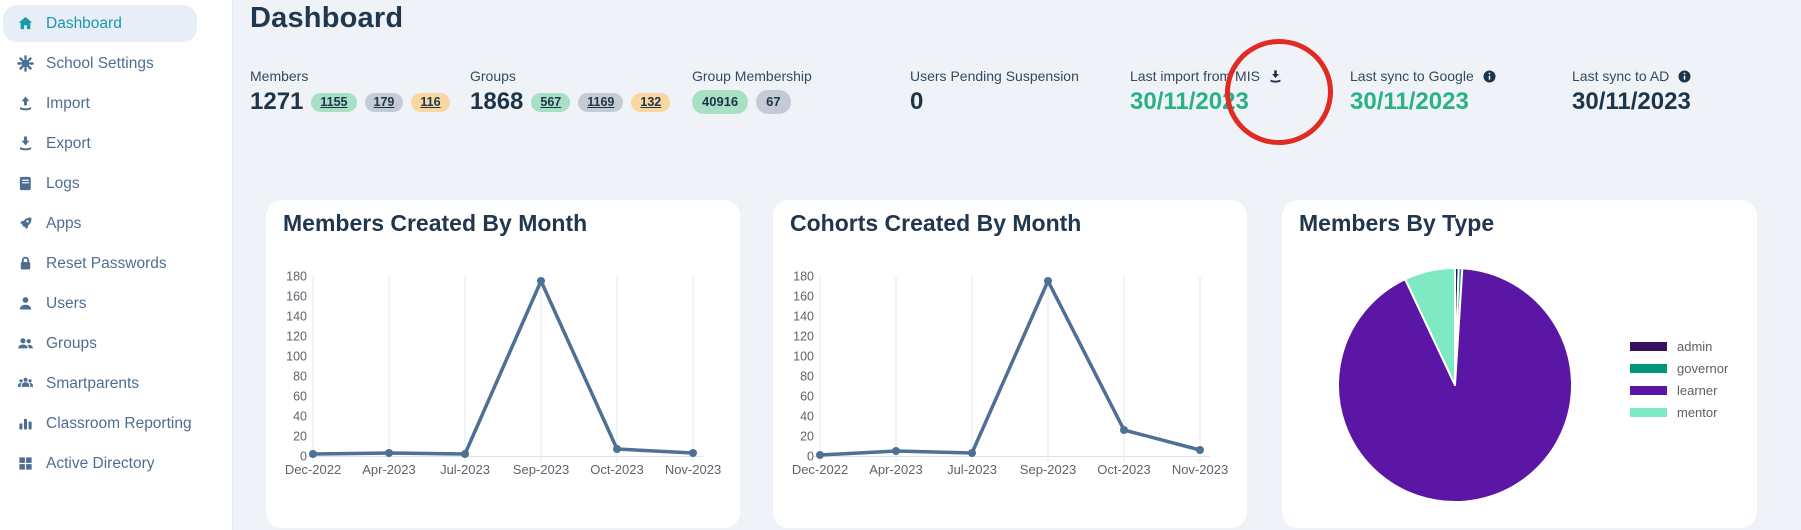 This screenshot has width=1801, height=530. What do you see at coordinates (895, 469) in the screenshot?
I see `svg-text: Apr-2023` at bounding box center [895, 469].